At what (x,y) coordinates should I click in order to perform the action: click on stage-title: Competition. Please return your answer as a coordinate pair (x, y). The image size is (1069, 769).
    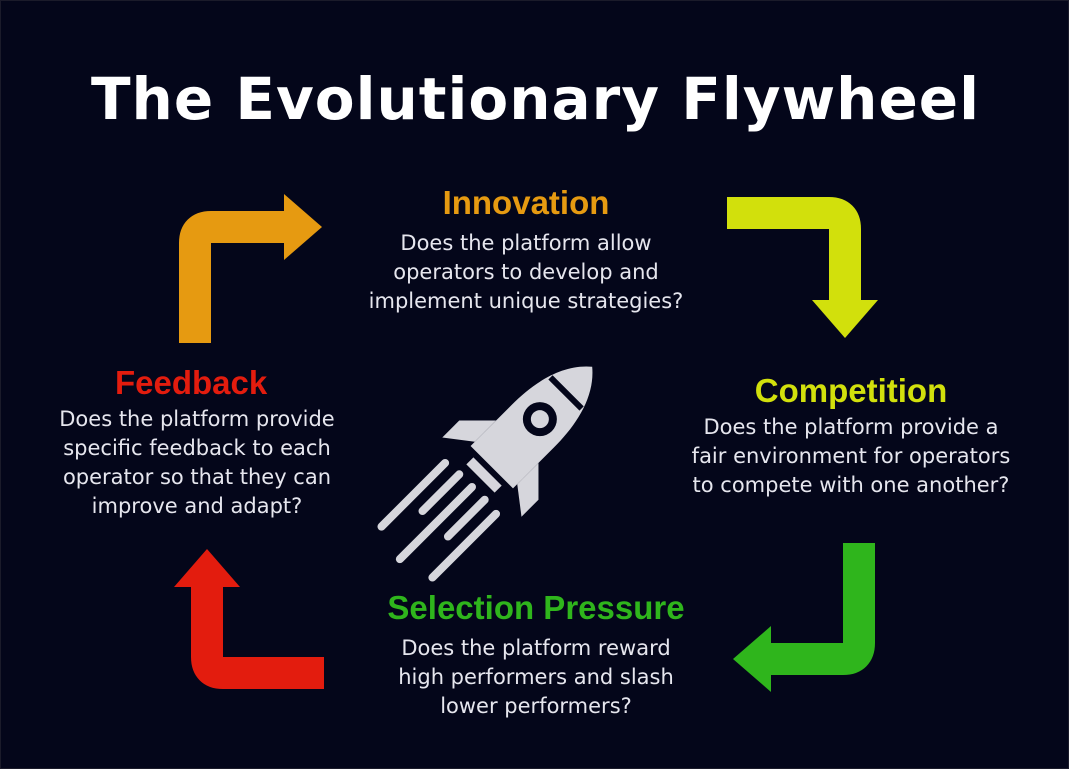
    Looking at the image, I should click on (851, 390).